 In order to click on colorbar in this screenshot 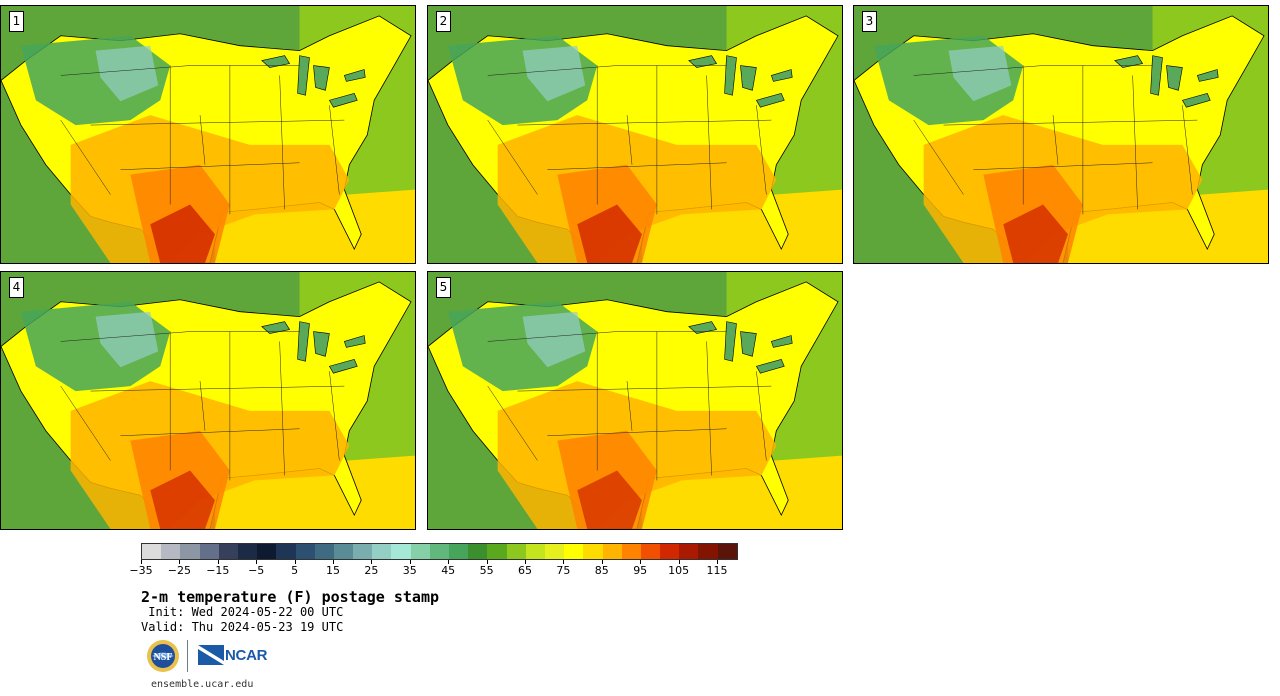, I will do `click(439, 551)`.